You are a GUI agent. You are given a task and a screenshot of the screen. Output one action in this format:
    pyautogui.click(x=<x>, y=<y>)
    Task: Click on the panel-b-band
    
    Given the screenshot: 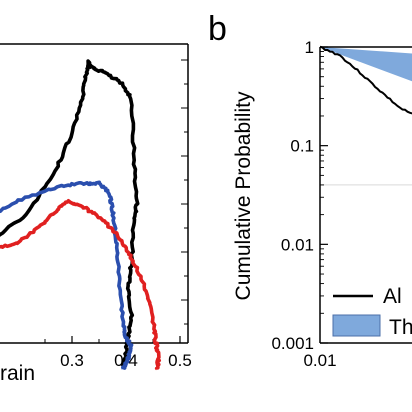 What is the action you would take?
    pyautogui.click(x=366, y=64)
    